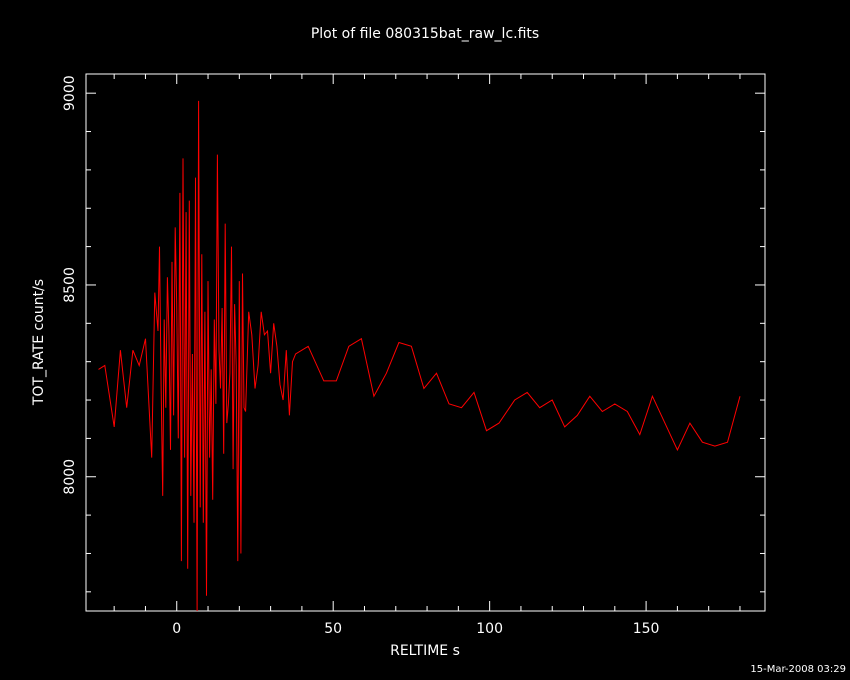 Image resolution: width=850 pixels, height=680 pixels. Describe the element at coordinates (333, 629) in the screenshot. I see `x-tick-label: 50` at that location.